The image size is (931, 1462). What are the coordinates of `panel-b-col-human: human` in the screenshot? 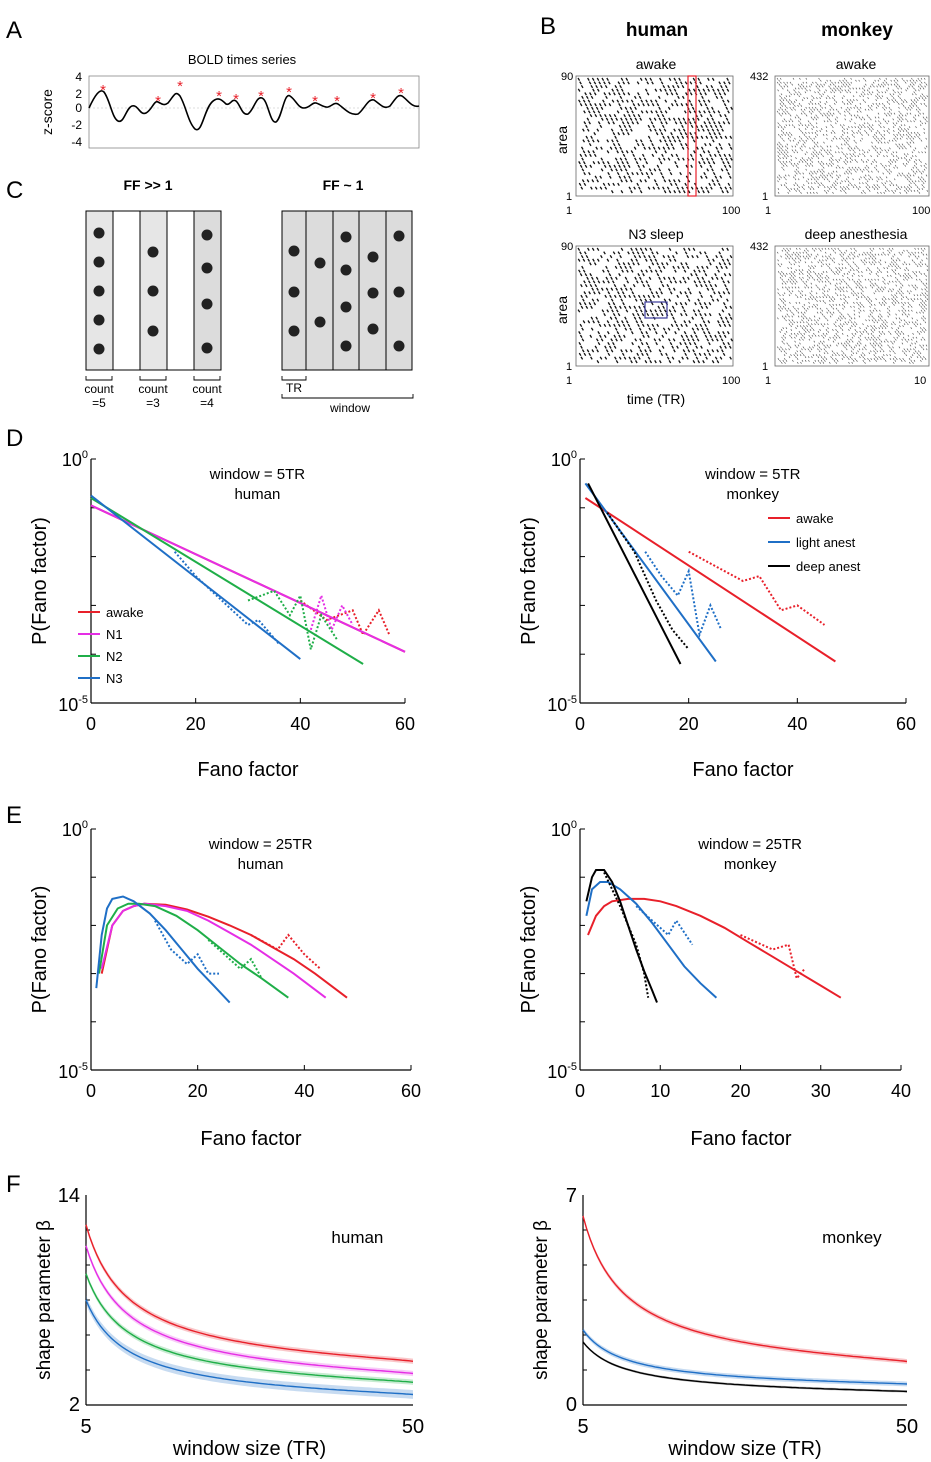 It's located at (657, 30).